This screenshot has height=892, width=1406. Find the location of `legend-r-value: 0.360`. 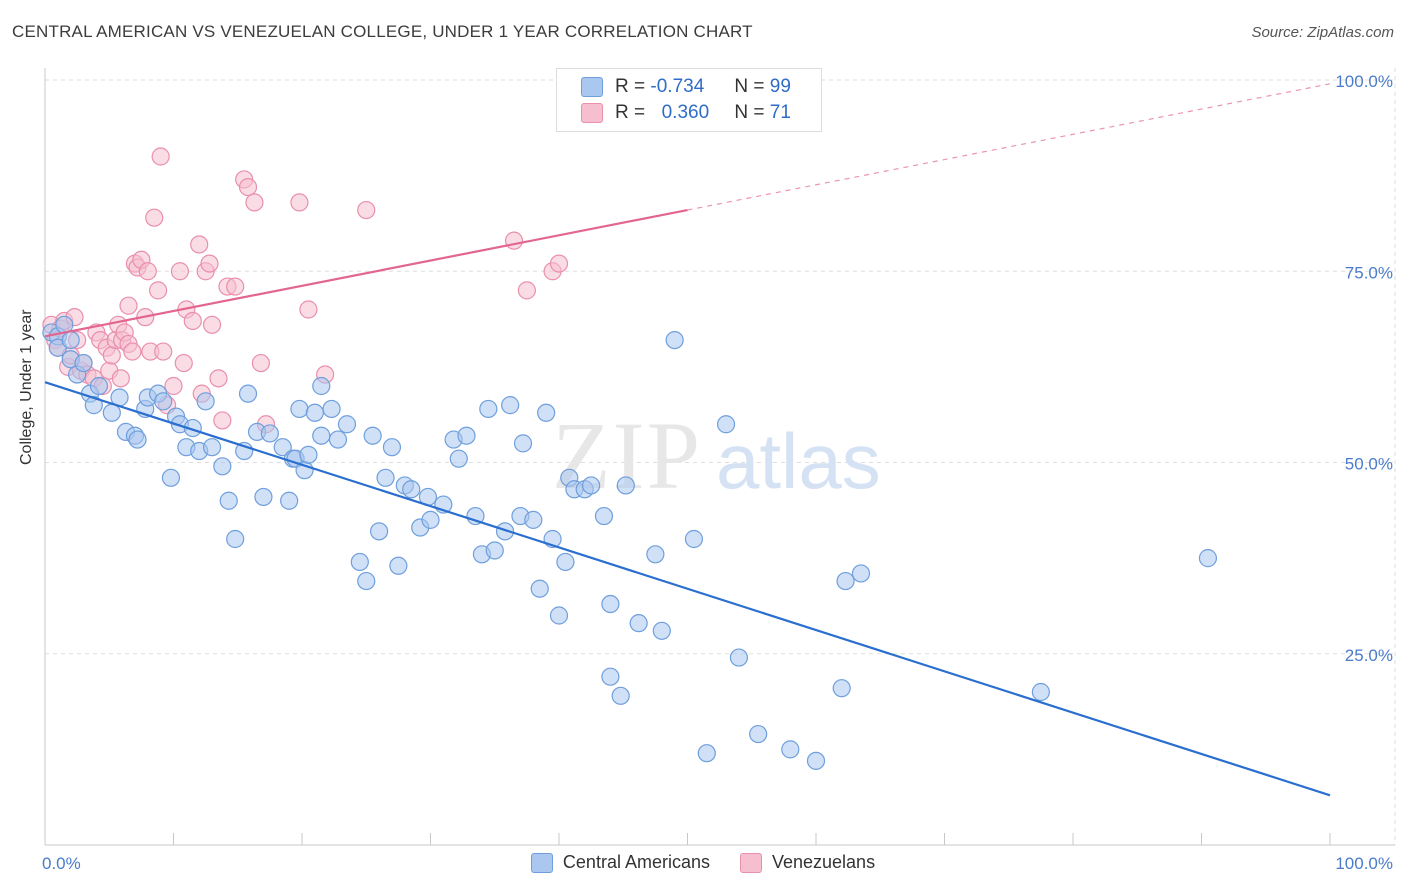

legend-r-value: 0.360 is located at coordinates (685, 112).